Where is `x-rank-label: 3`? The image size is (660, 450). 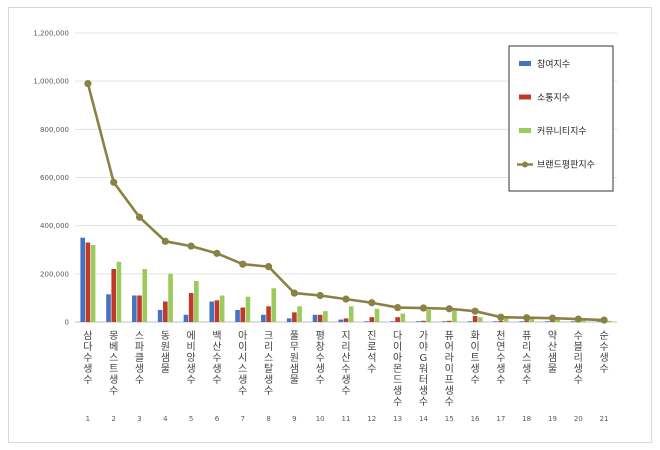 x-rank-label: 3 is located at coordinates (139, 419).